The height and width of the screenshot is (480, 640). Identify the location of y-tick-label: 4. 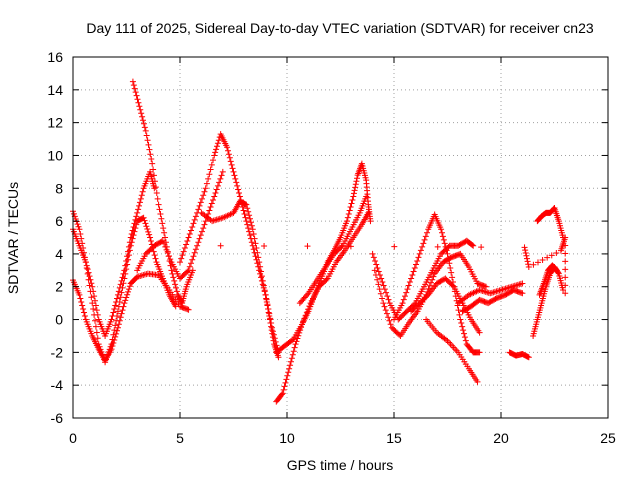
(59, 254).